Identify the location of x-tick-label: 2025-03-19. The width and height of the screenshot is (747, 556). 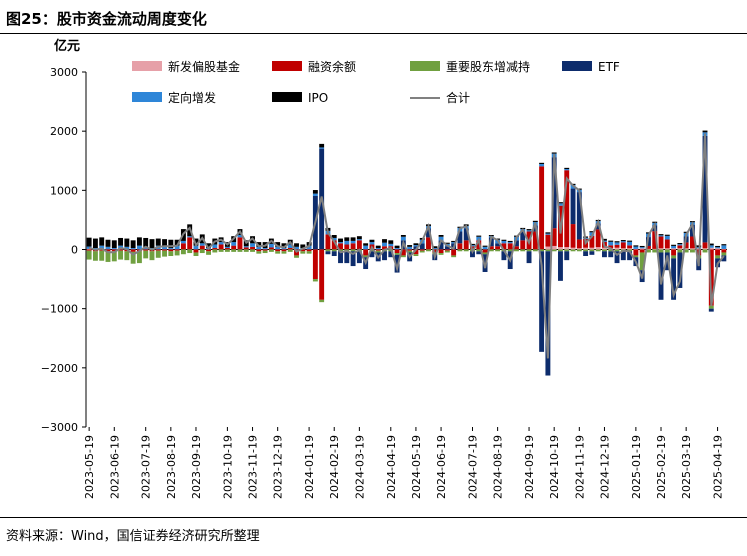
(686, 467).